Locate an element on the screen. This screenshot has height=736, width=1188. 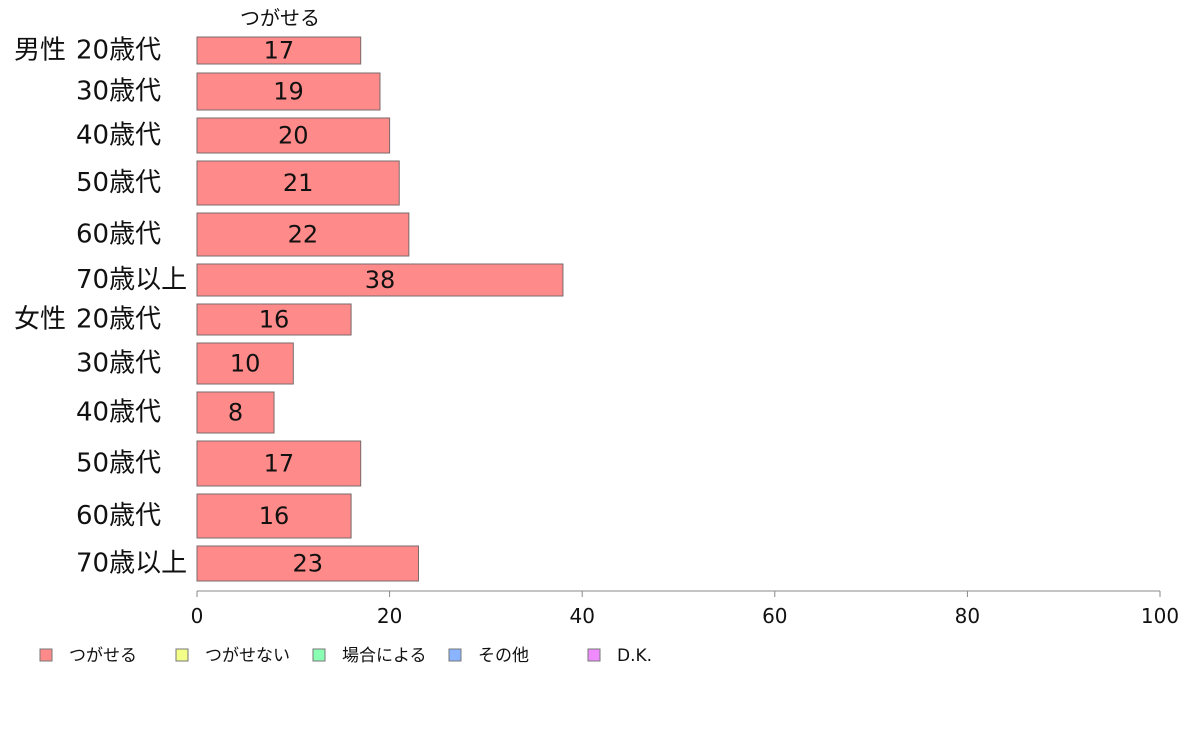
bar-value-label: 20 is located at coordinates (293, 136).